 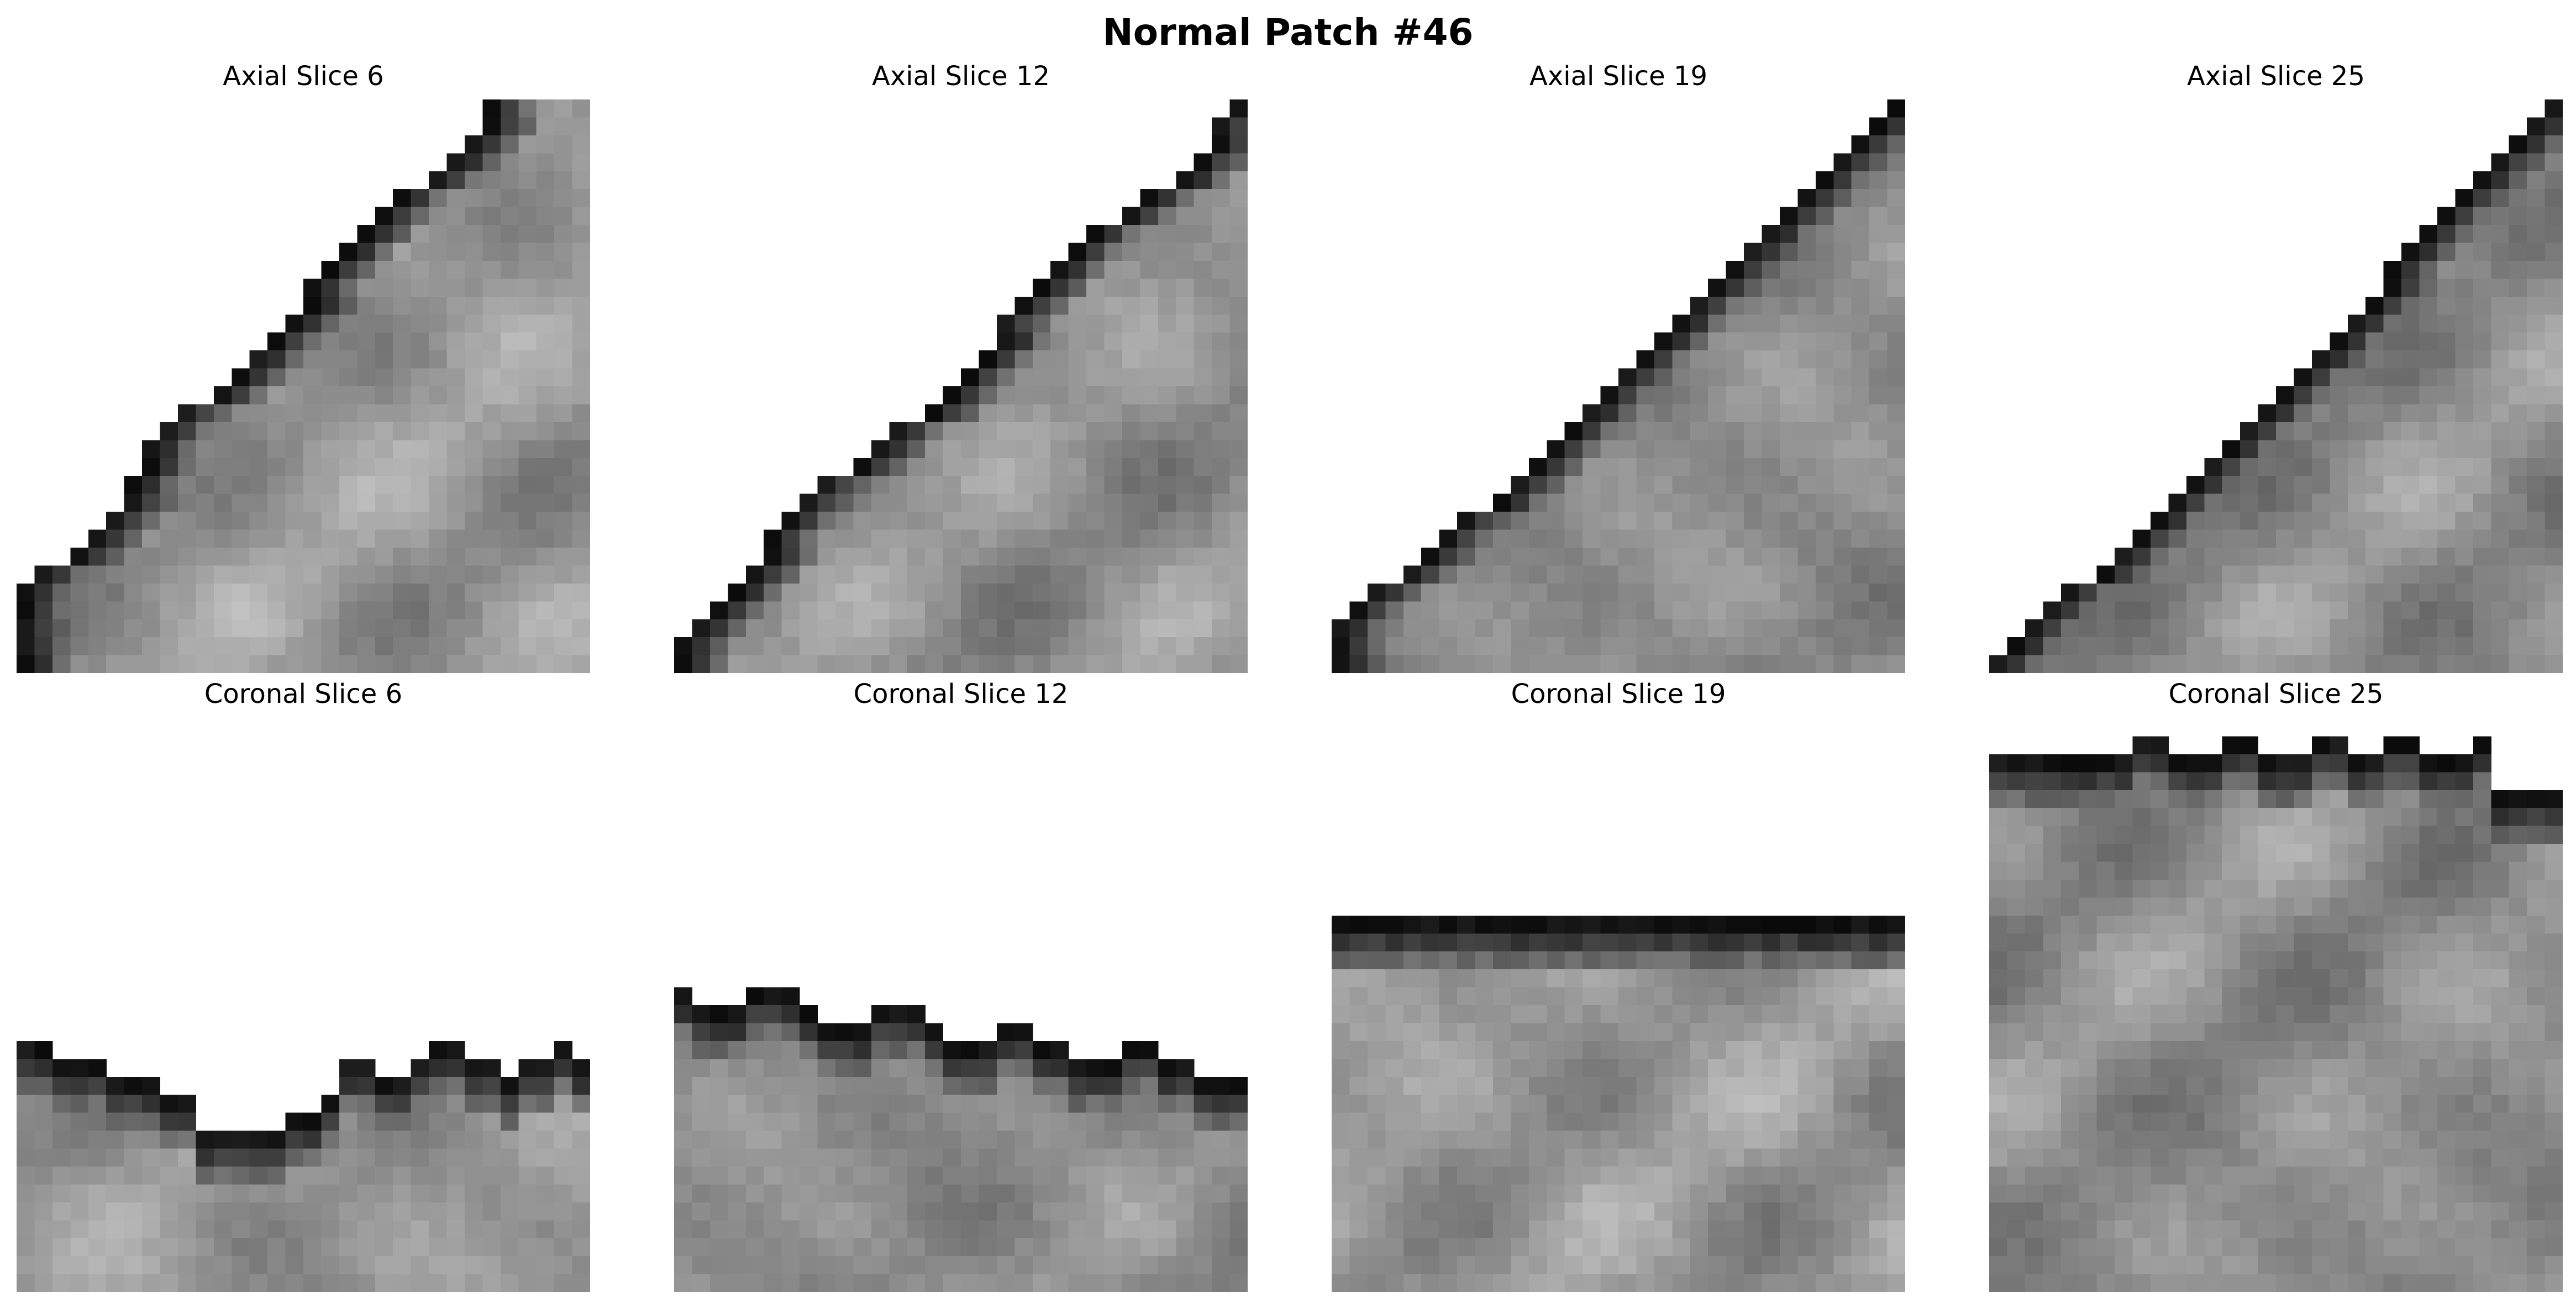 What do you see at coordinates (1618, 694) in the screenshot?
I see `panel-title-coronal-19: Coronal Slice 19` at bounding box center [1618, 694].